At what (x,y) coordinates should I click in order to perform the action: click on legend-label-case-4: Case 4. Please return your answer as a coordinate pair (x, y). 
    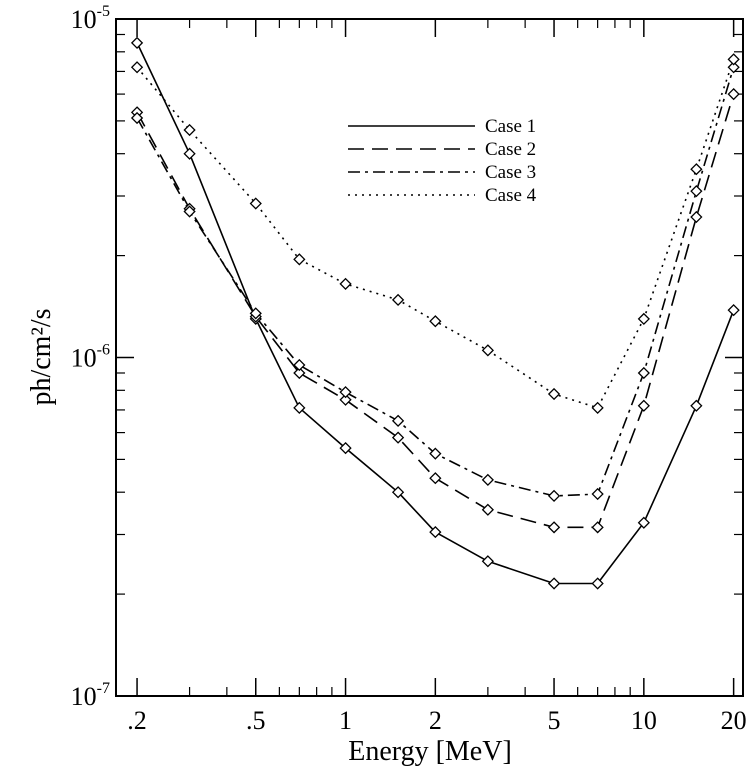
    Looking at the image, I should click on (511, 195).